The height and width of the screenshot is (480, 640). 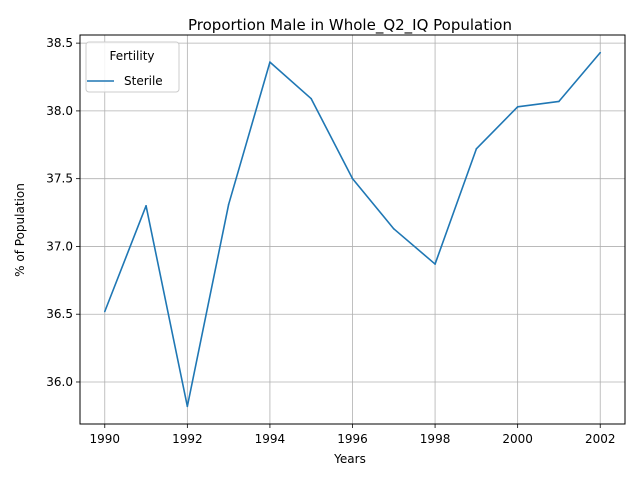 What do you see at coordinates (187, 439) in the screenshot?
I see `x-tick-label: 1992` at bounding box center [187, 439].